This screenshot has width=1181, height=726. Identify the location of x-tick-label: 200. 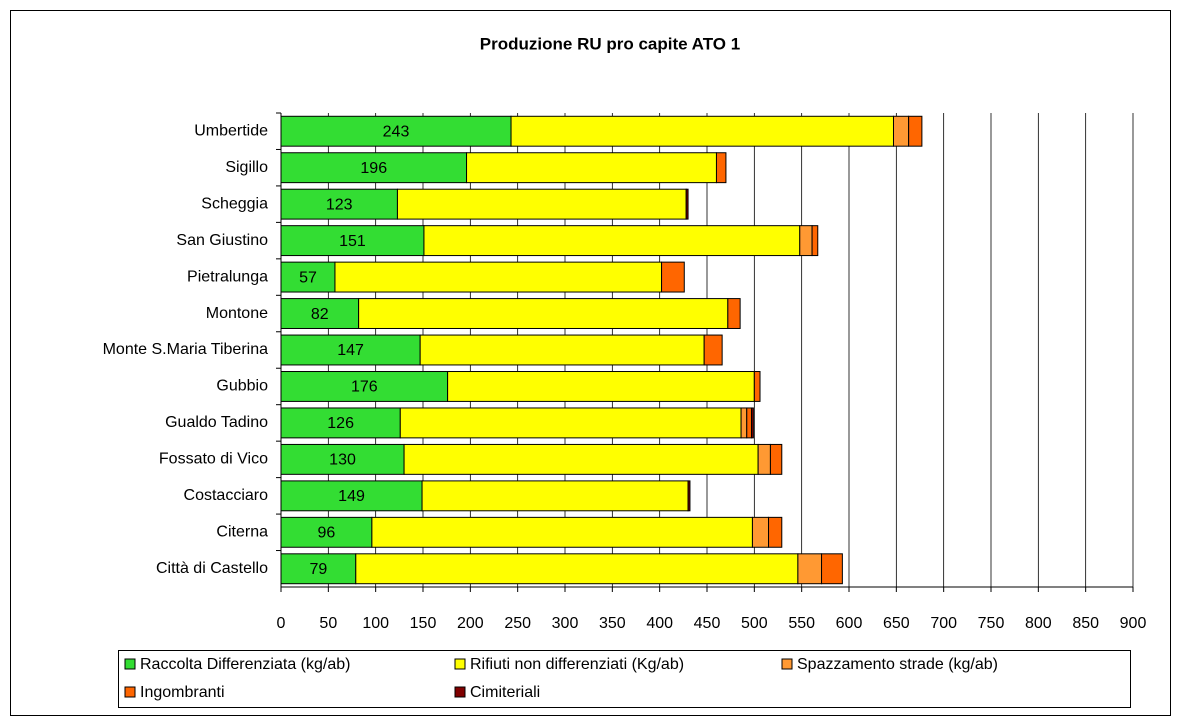
(470, 623).